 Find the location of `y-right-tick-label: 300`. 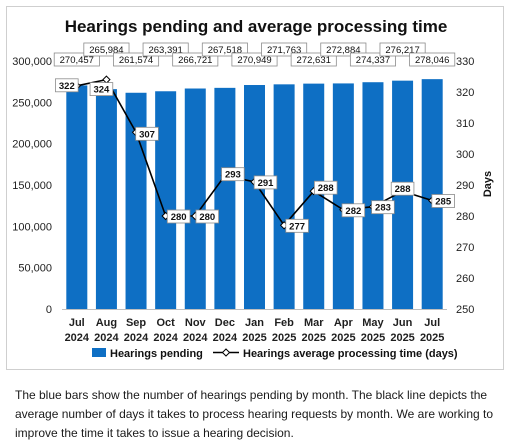

y-right-tick-label: 300 is located at coordinates (465, 155).